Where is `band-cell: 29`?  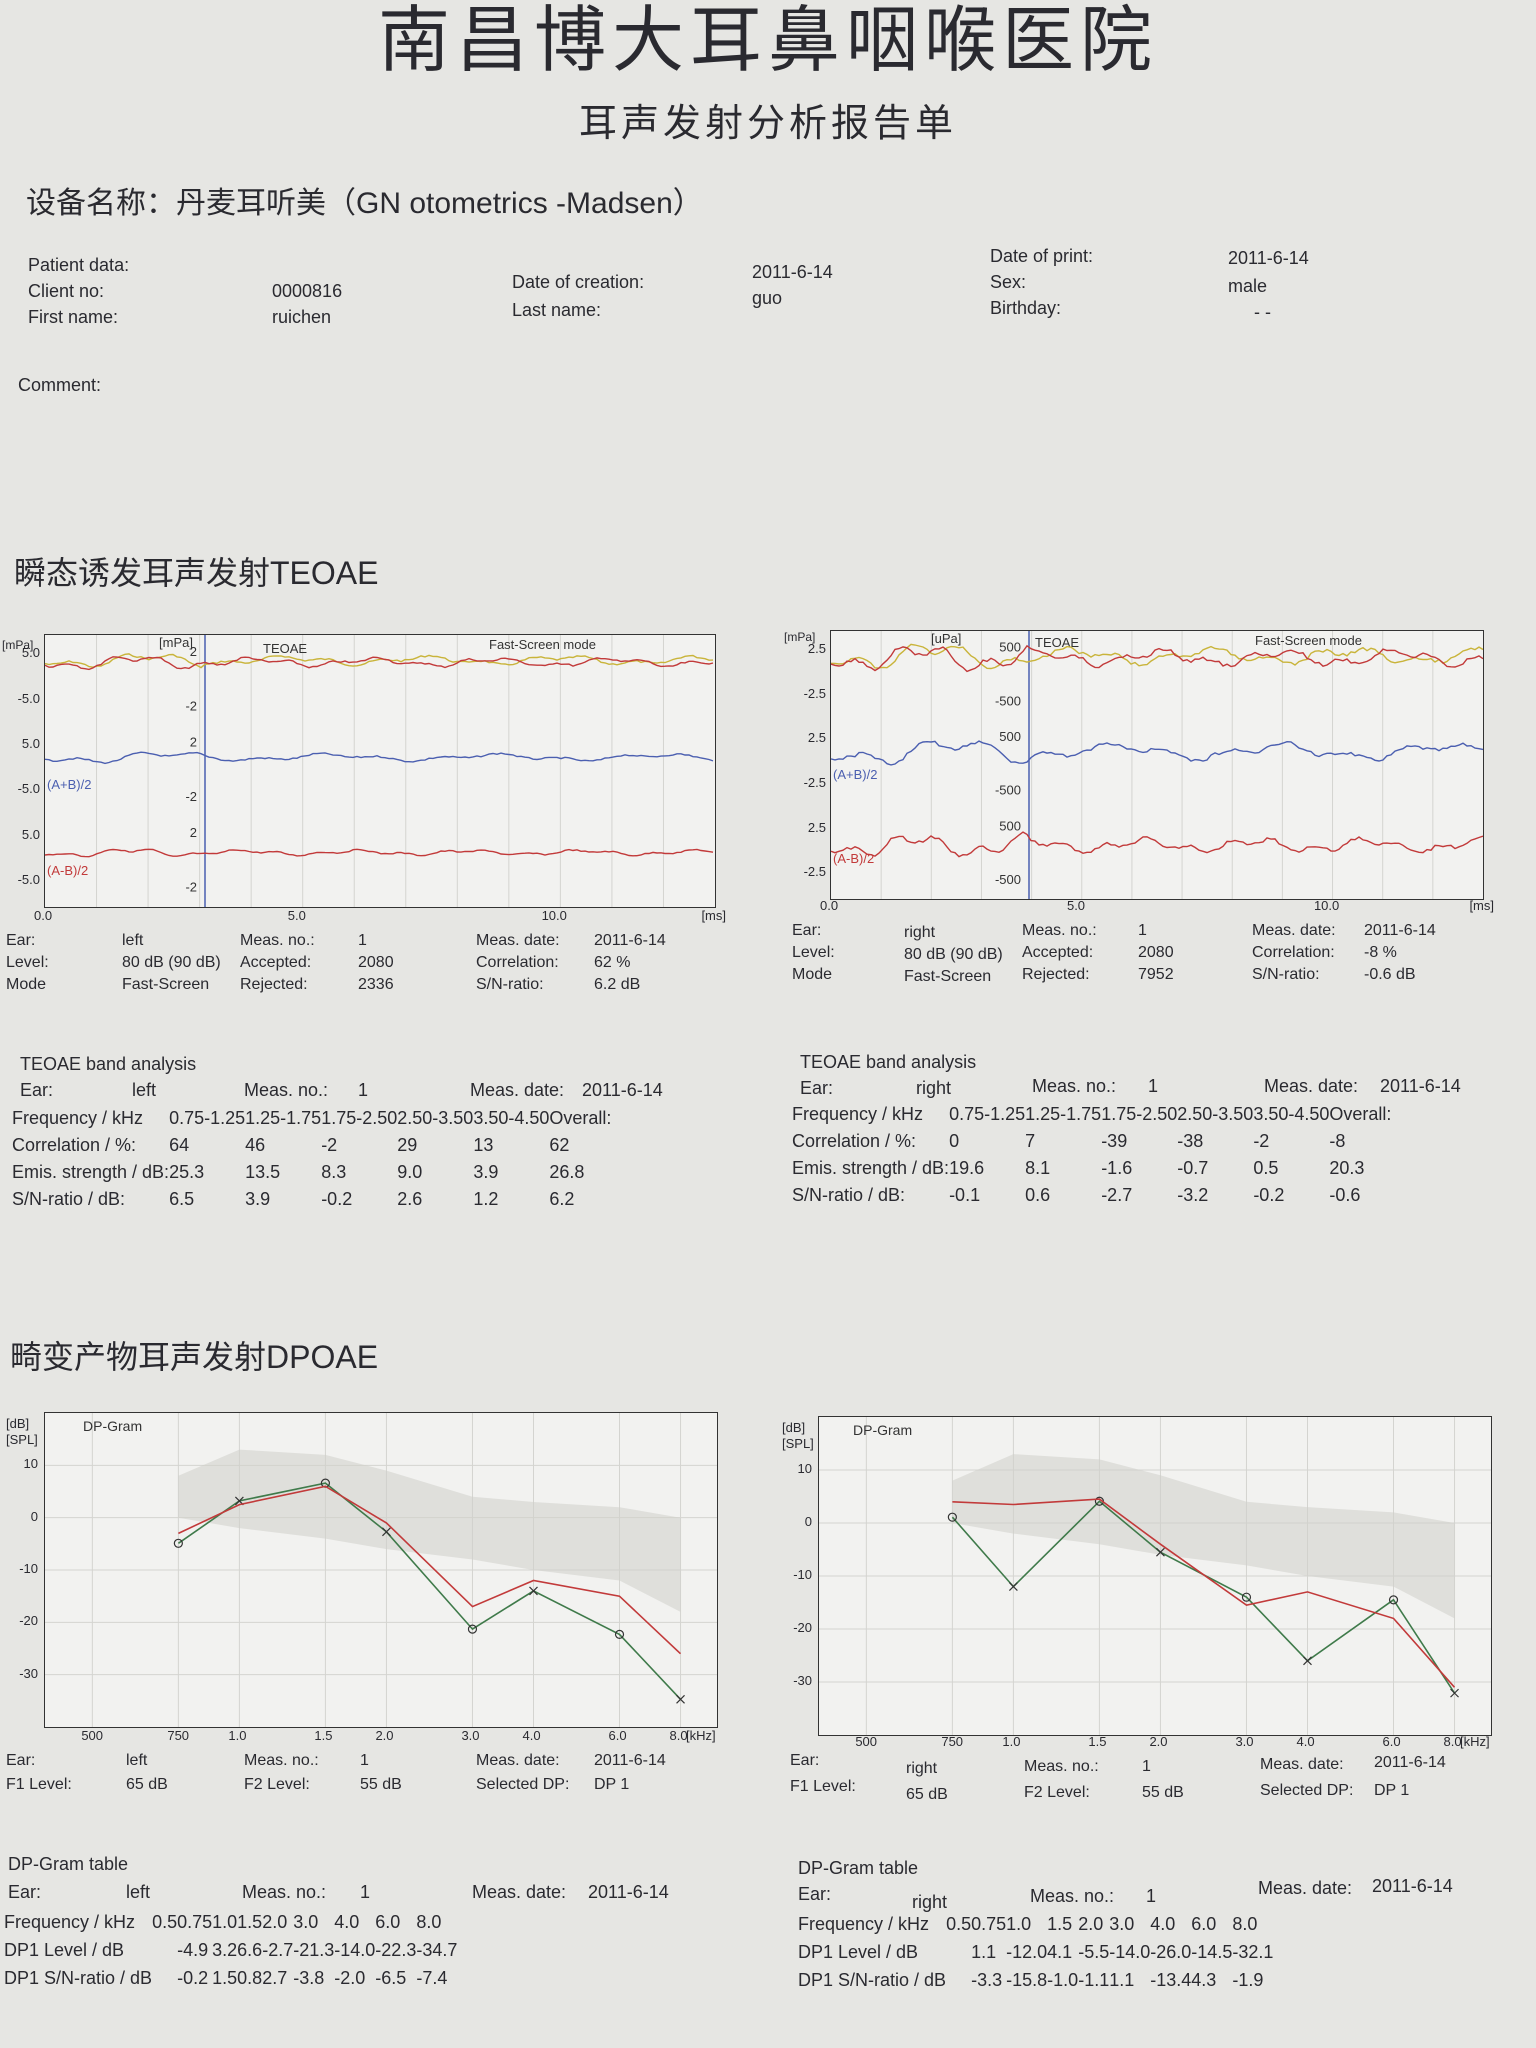
band-cell: 29 is located at coordinates (407, 1145).